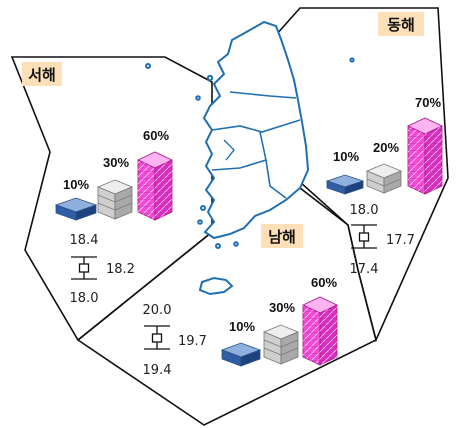 This screenshot has width=457, height=428. What do you see at coordinates (364, 210) in the screenshot?
I see `east-range-max: 18.0` at bounding box center [364, 210].